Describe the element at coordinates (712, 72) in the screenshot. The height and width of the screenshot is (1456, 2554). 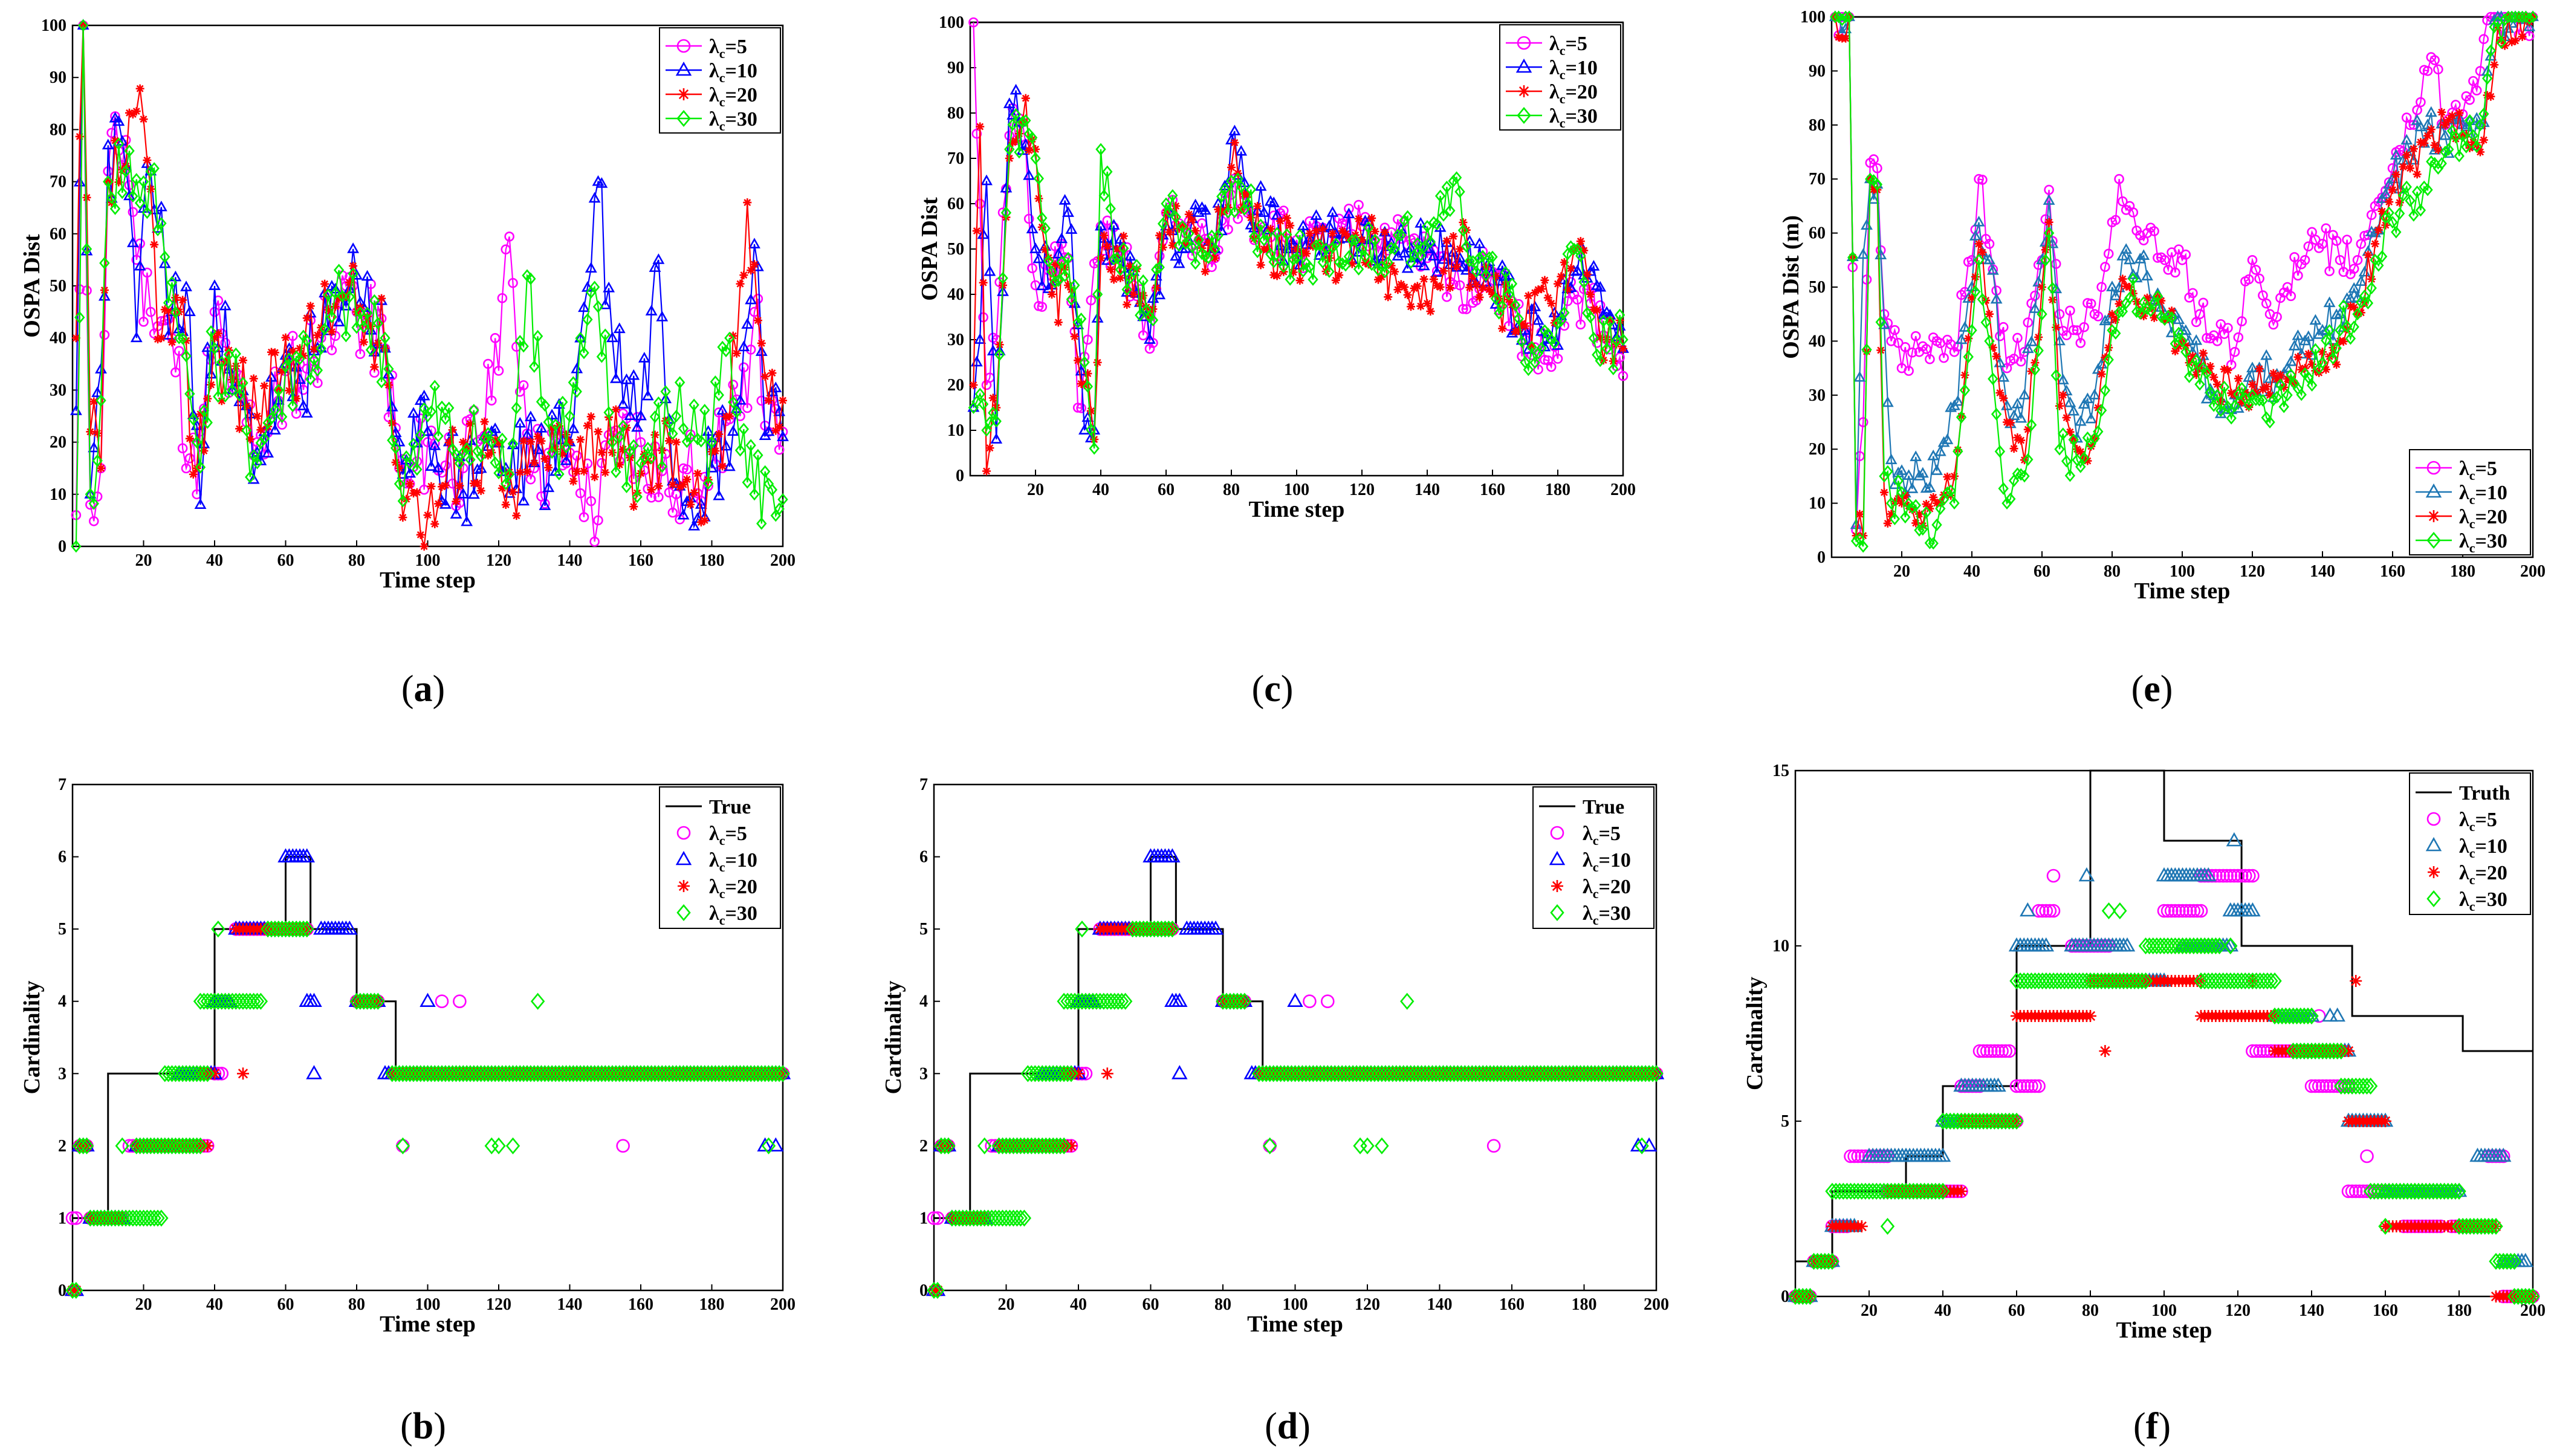
I see `legend-item: λc=10` at that location.